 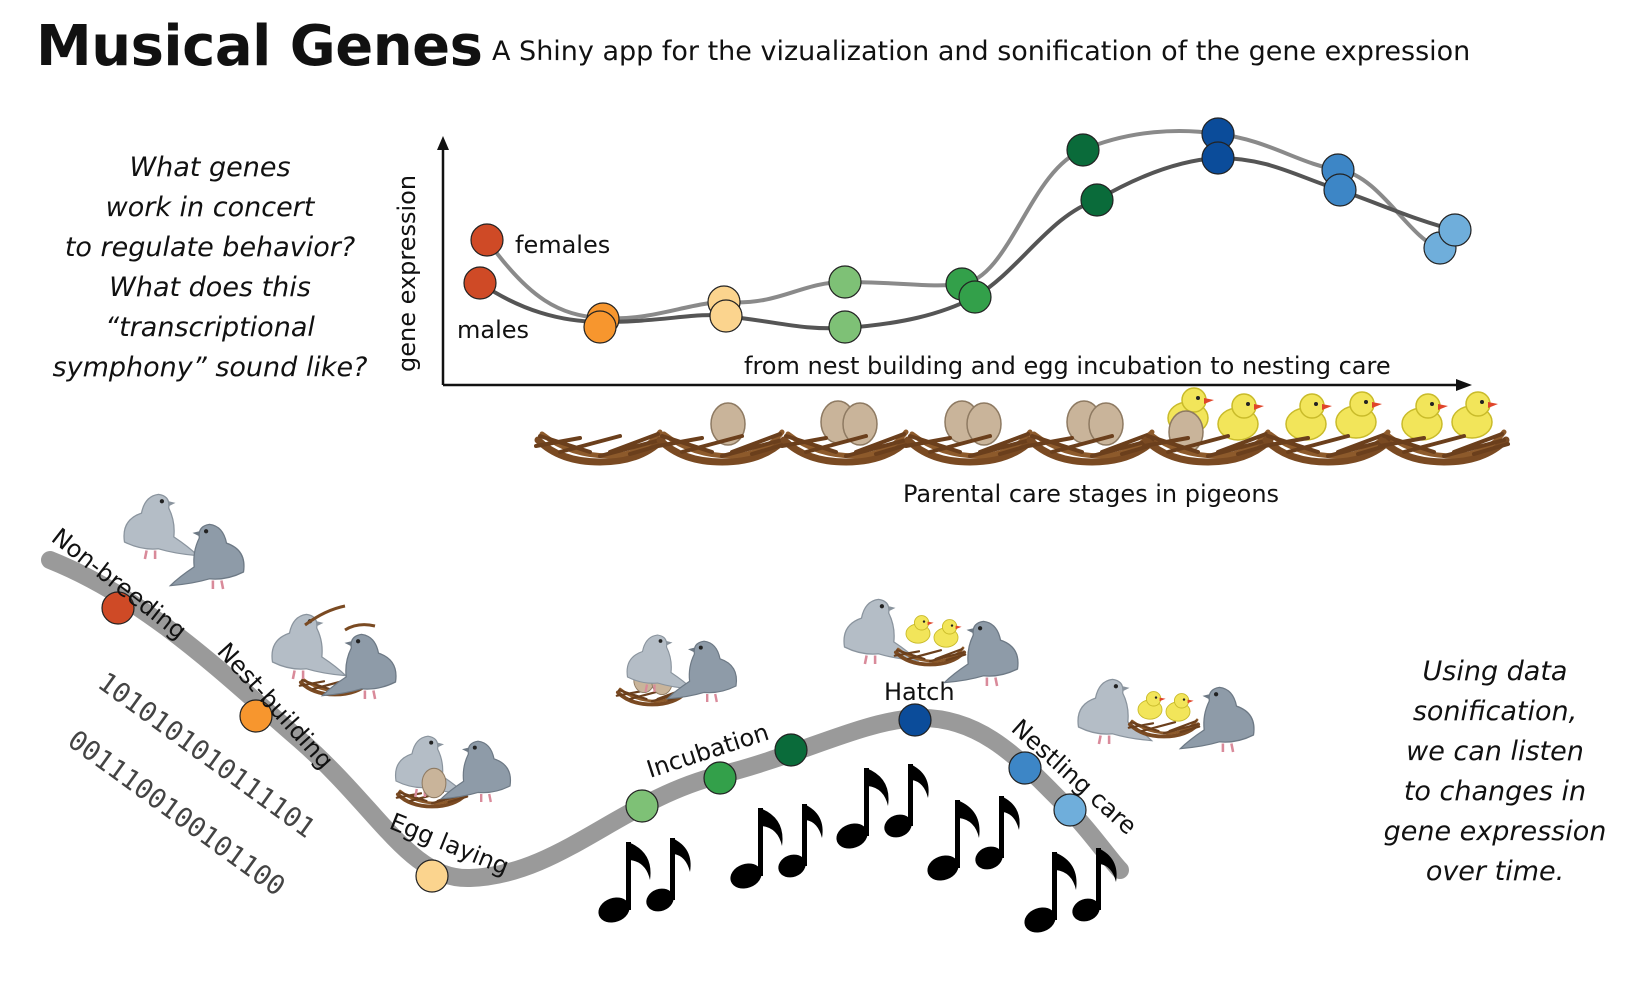 What do you see at coordinates (931, 643) in the screenshot?
I see `pigeons-hatch-icon` at bounding box center [931, 643].